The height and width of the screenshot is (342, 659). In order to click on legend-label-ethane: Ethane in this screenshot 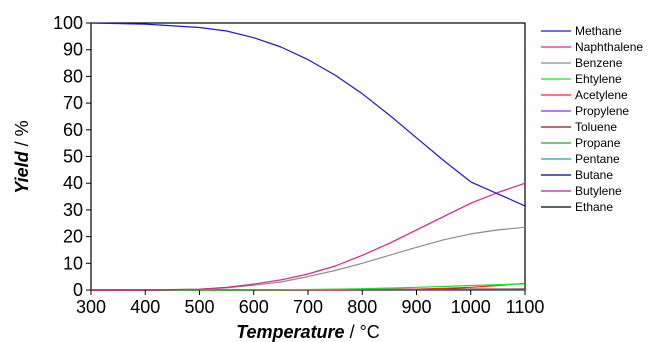, I will do `click(594, 207)`.